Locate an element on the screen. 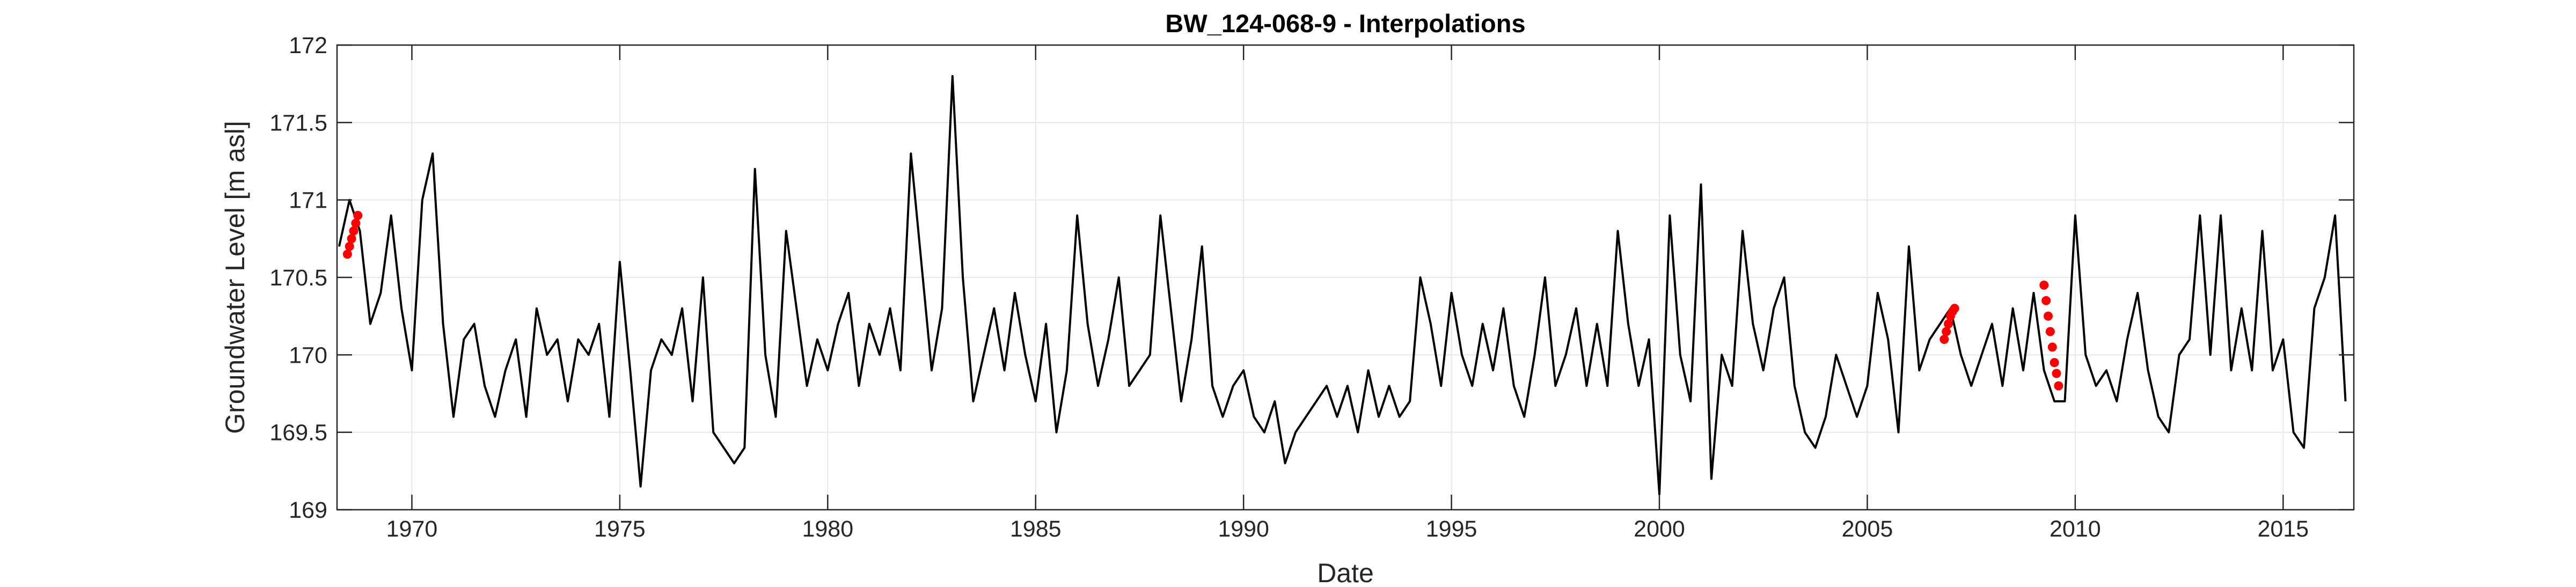 Image resolution: width=2576 pixels, height=587 pixels. y-tick-label: 172 is located at coordinates (308, 45).